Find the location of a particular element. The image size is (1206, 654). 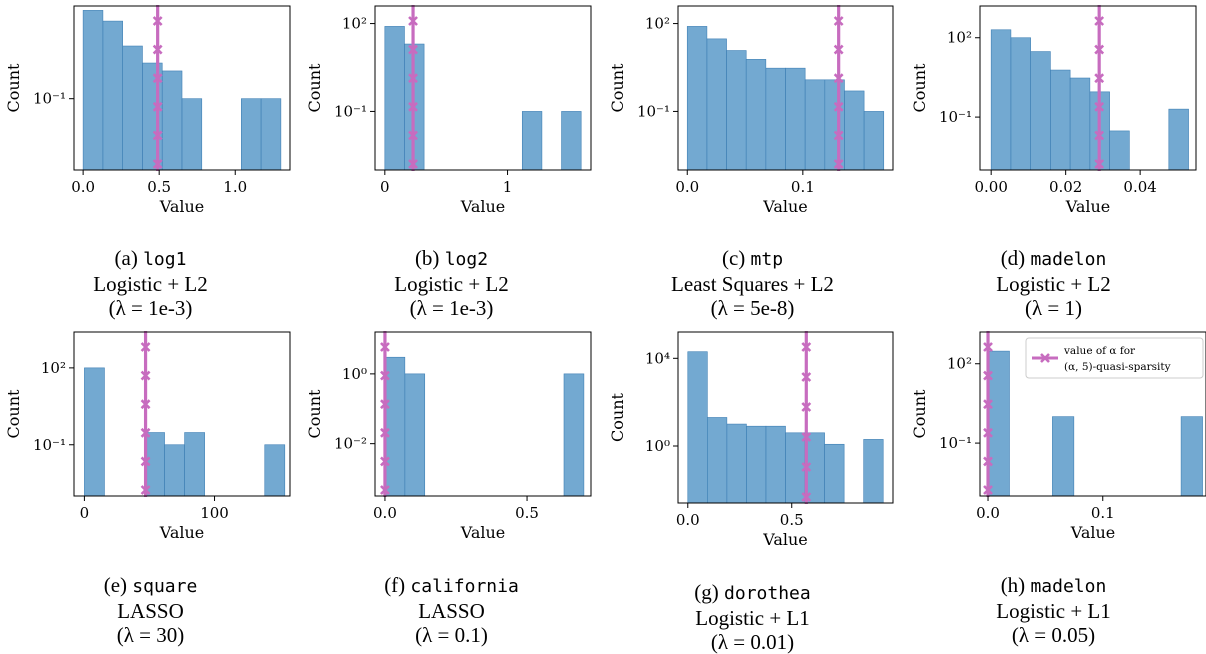

axes-frame is located at coordinates (1088, 88).